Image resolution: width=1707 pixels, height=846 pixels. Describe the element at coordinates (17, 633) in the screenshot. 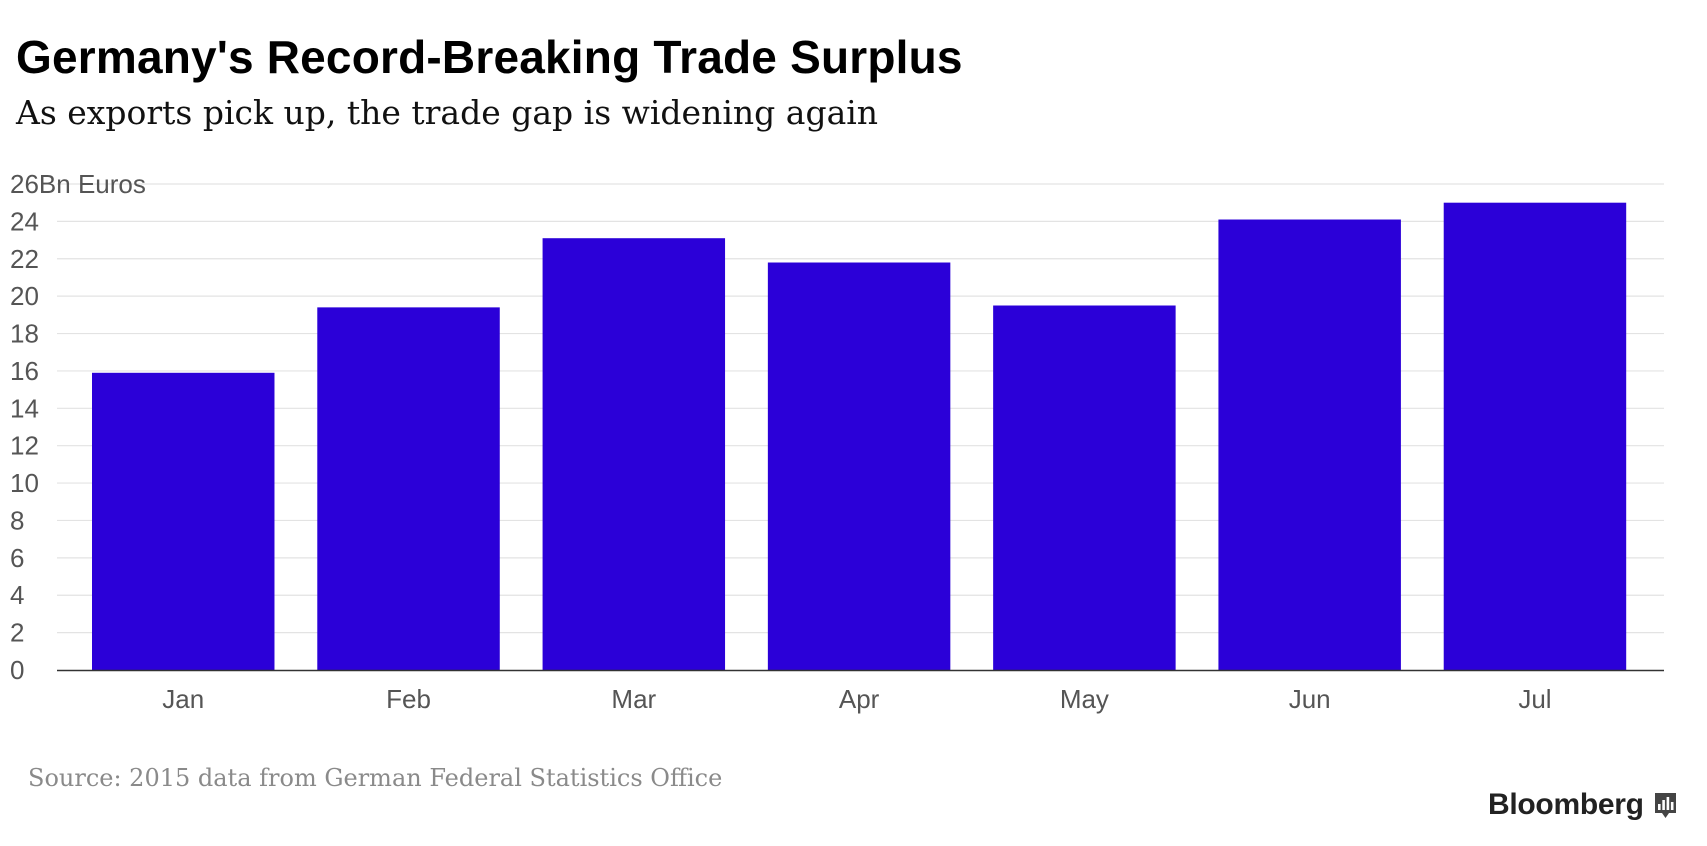

I see `y-tick-label: 2` at that location.